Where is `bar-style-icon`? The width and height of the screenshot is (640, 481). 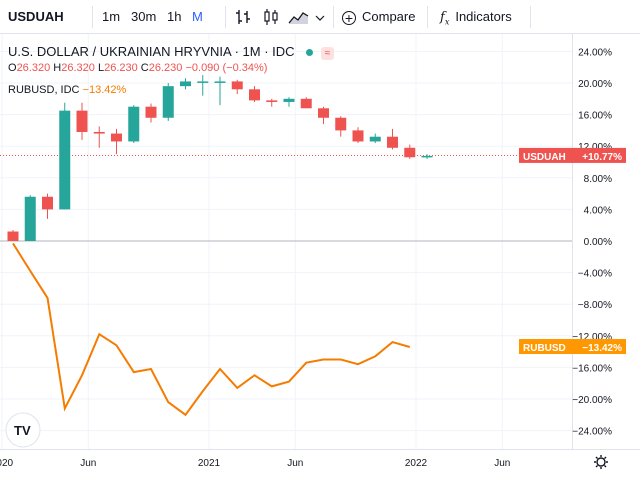
bar-style-icon is located at coordinates (243, 17).